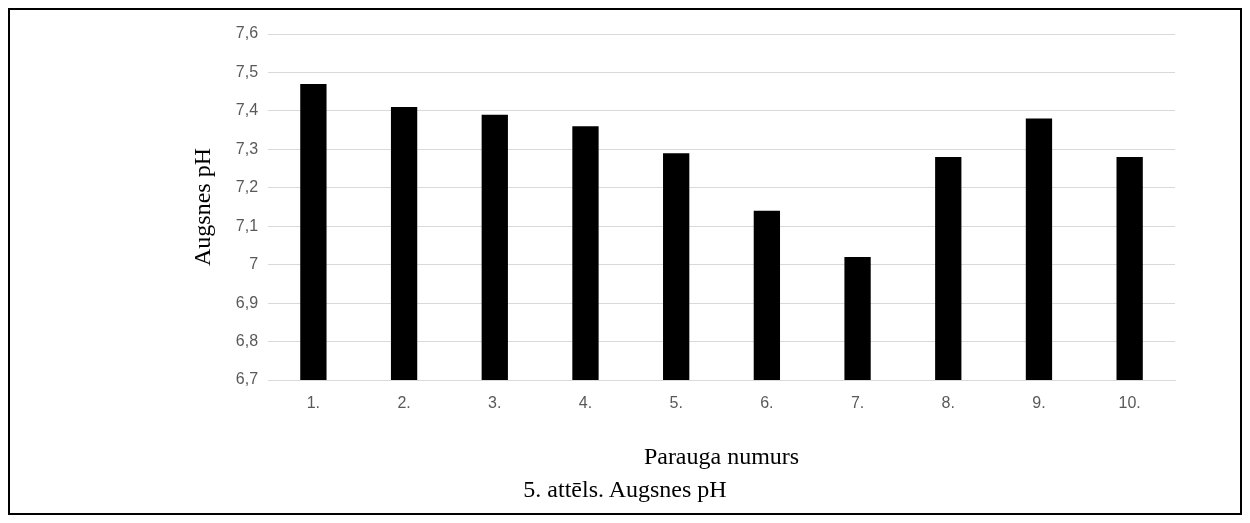  What do you see at coordinates (247, 302) in the screenshot?
I see `y-tick-label: 6,9` at bounding box center [247, 302].